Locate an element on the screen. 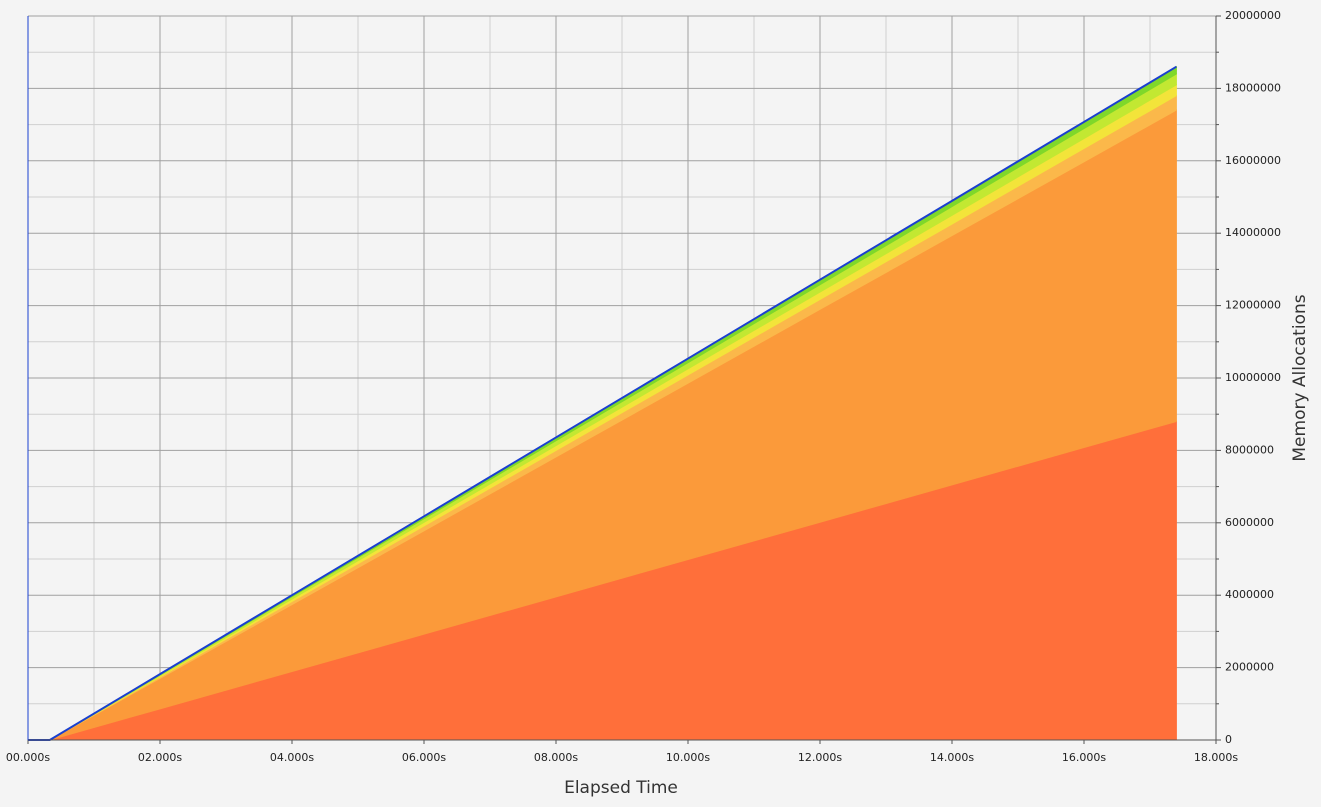 Image resolution: width=1321 pixels, height=807 pixels. x-tick-label: 10.000s is located at coordinates (688, 757).